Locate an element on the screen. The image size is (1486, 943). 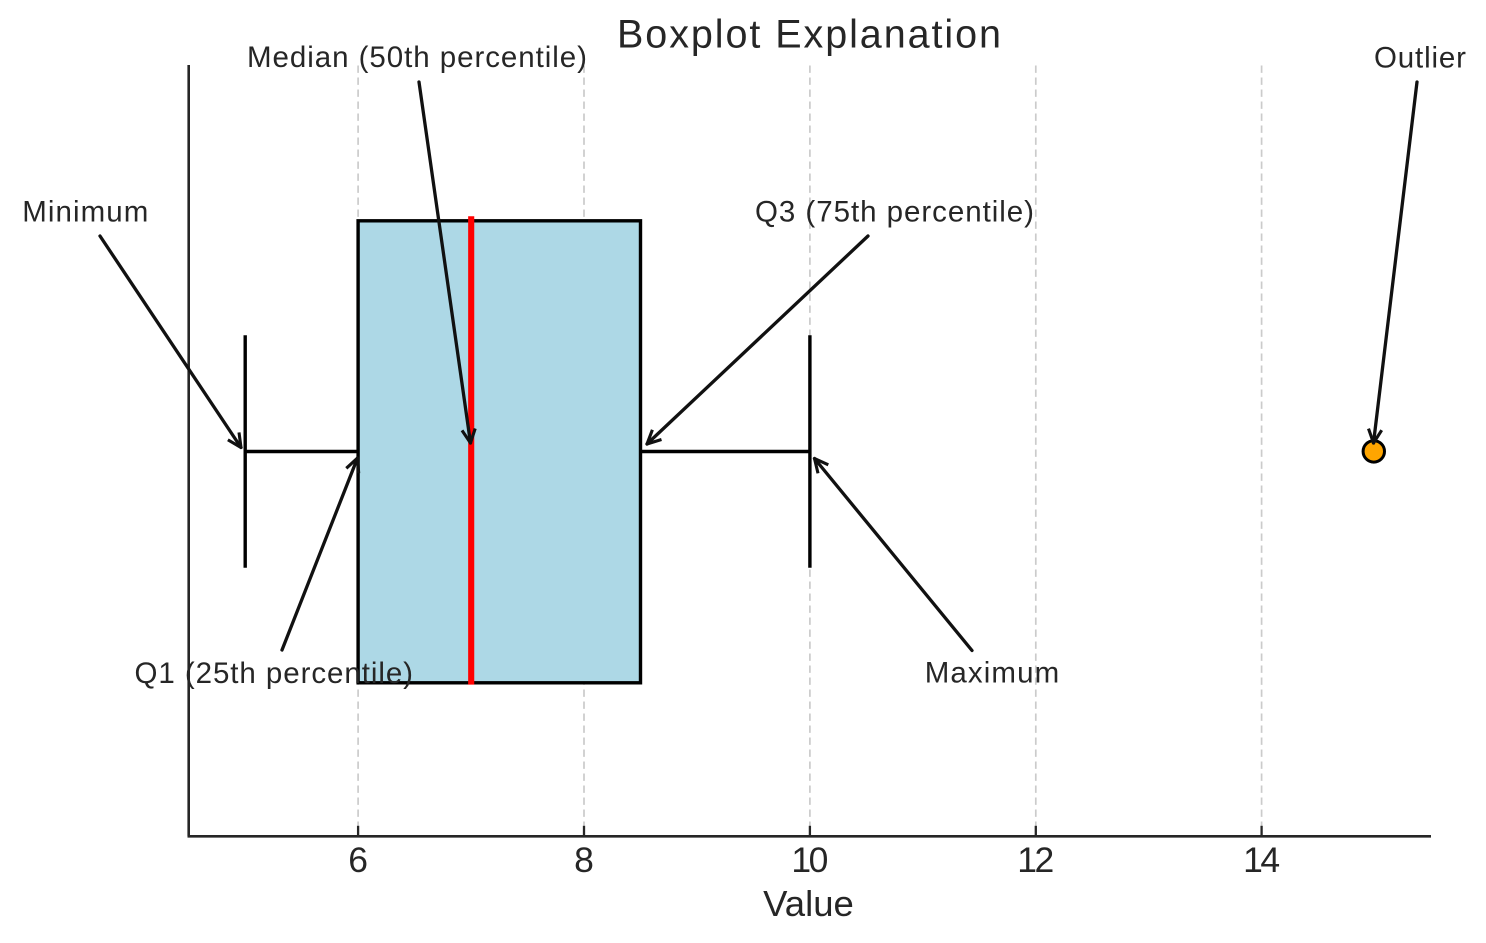
svg-text: Maximum is located at coordinates (992, 673).